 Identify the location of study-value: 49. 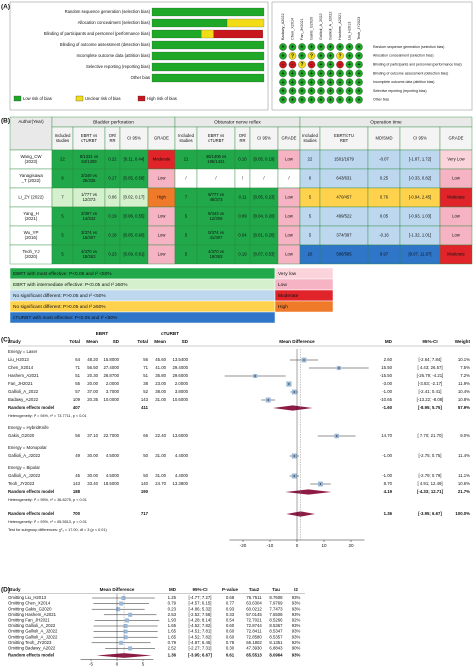
(77, 455).